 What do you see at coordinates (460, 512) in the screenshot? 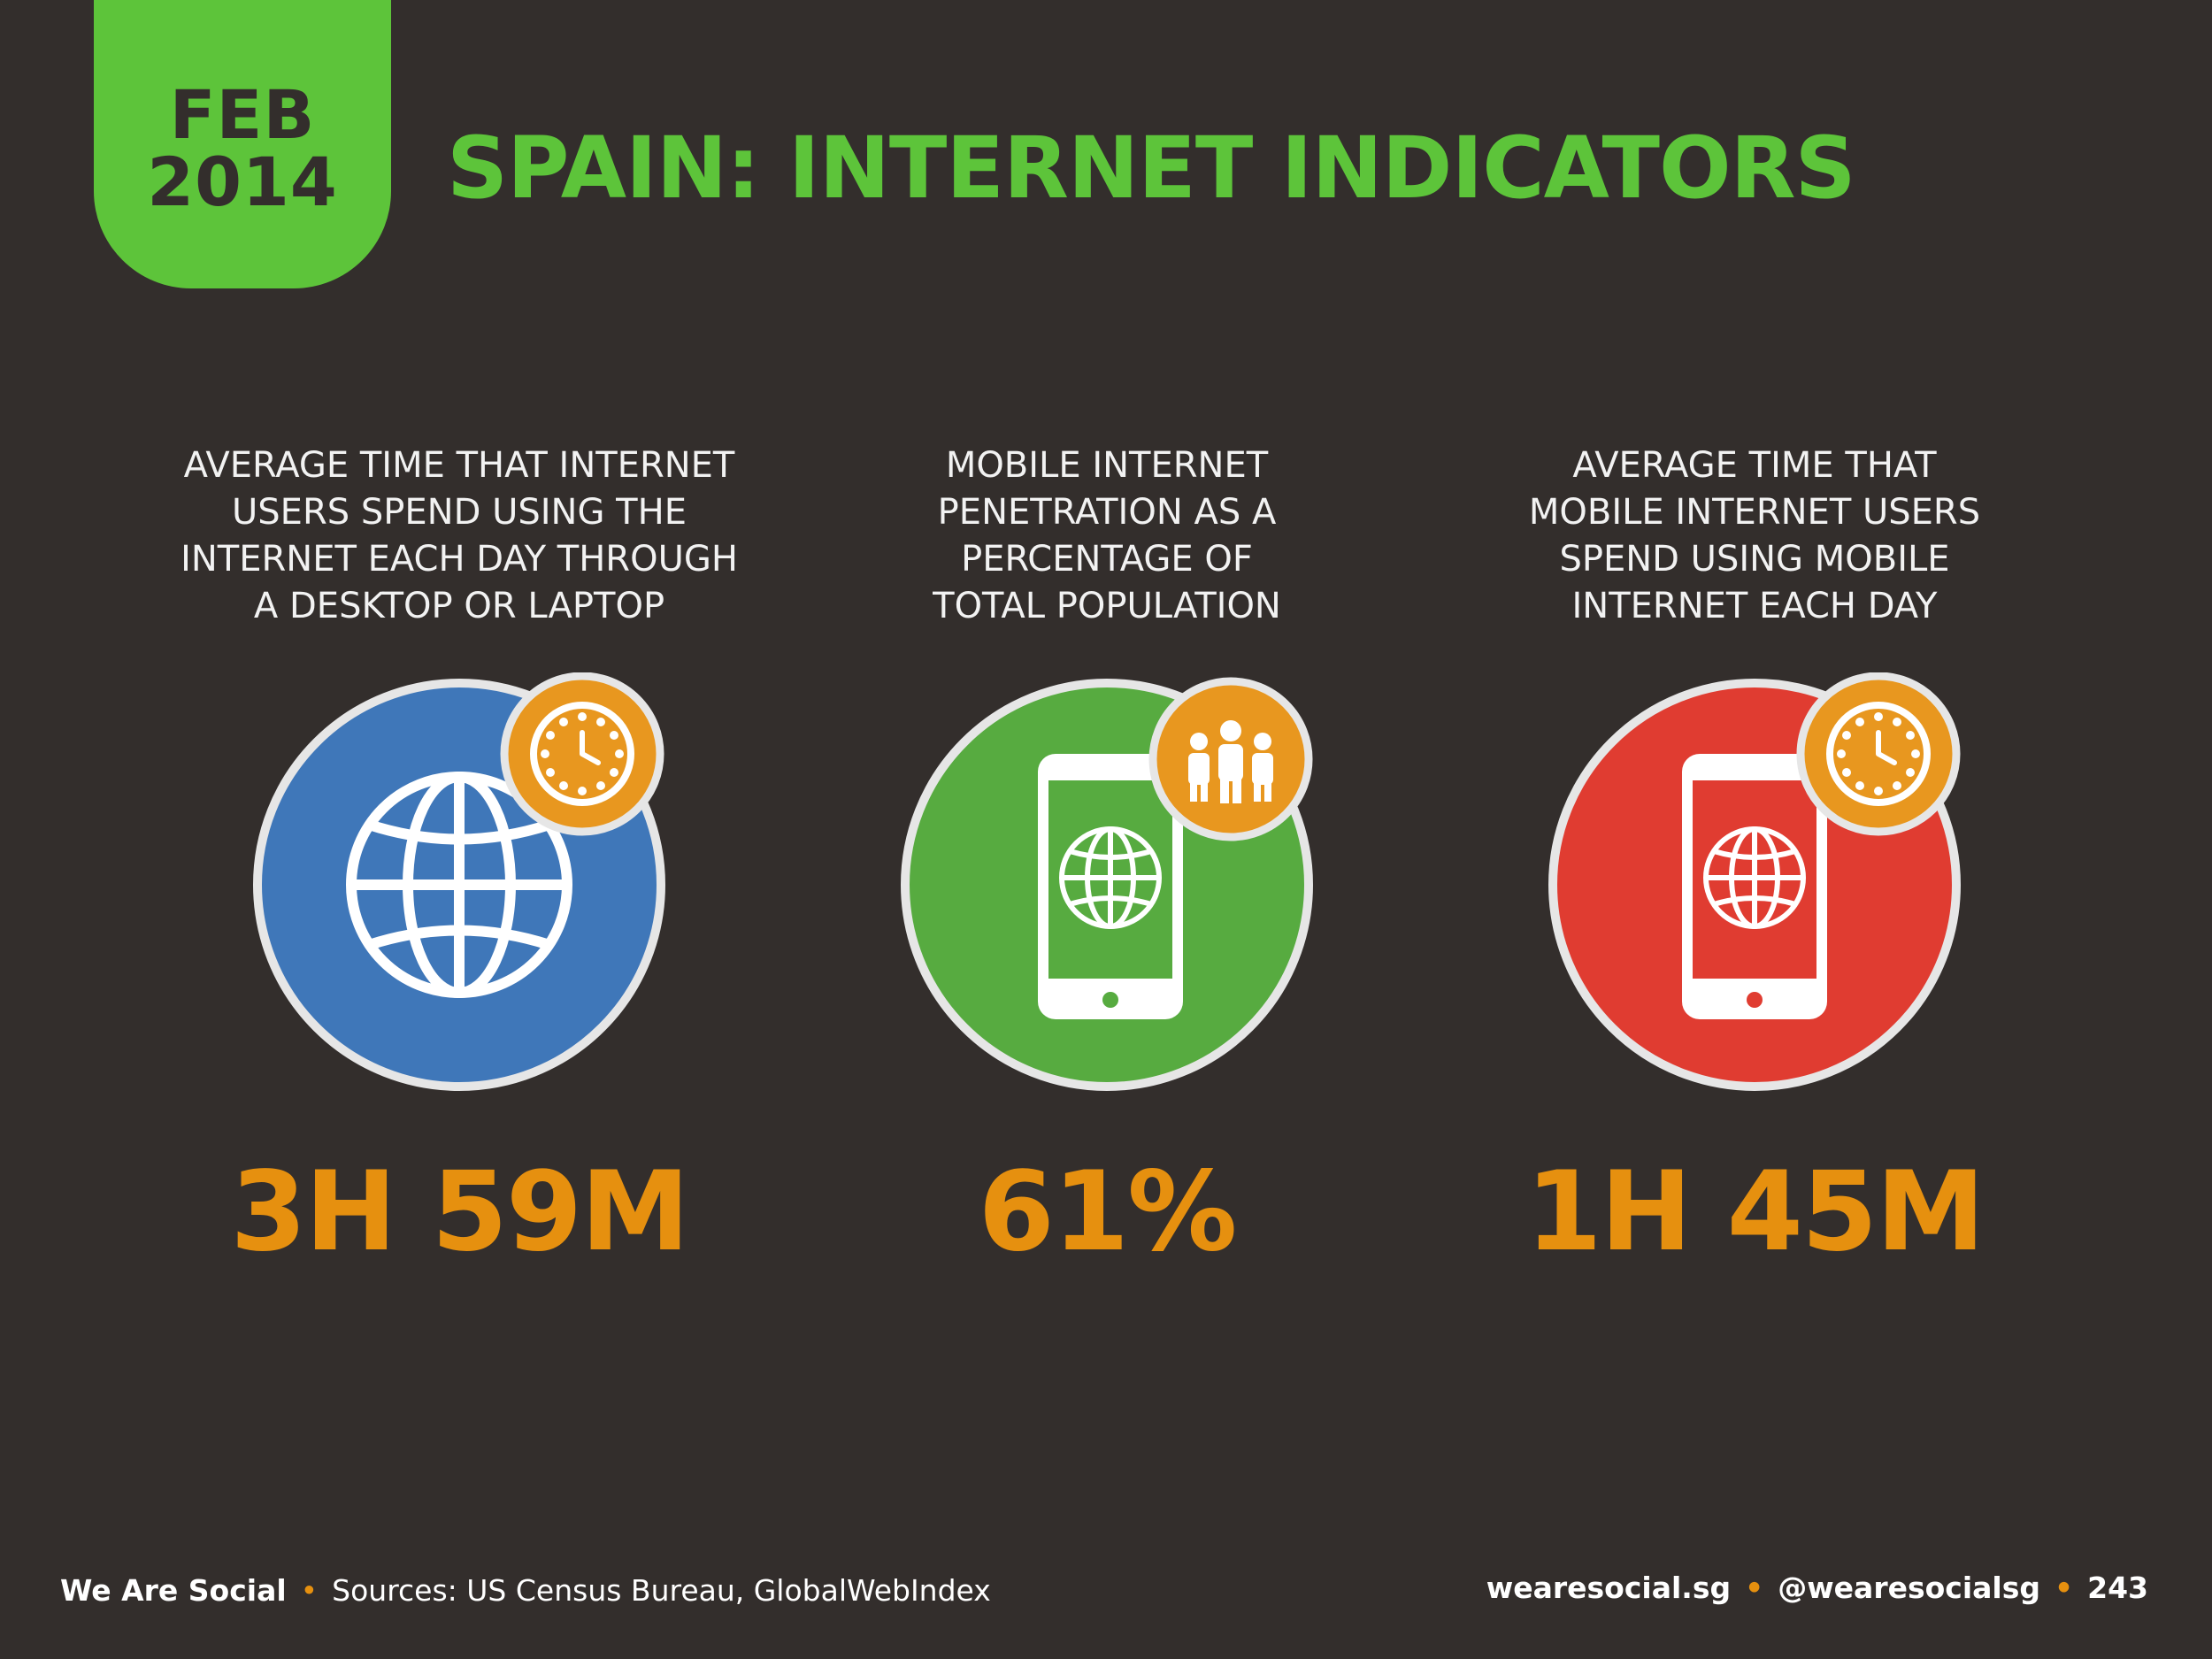
I see `description-line: USERS SPEND USING THE` at bounding box center [460, 512].